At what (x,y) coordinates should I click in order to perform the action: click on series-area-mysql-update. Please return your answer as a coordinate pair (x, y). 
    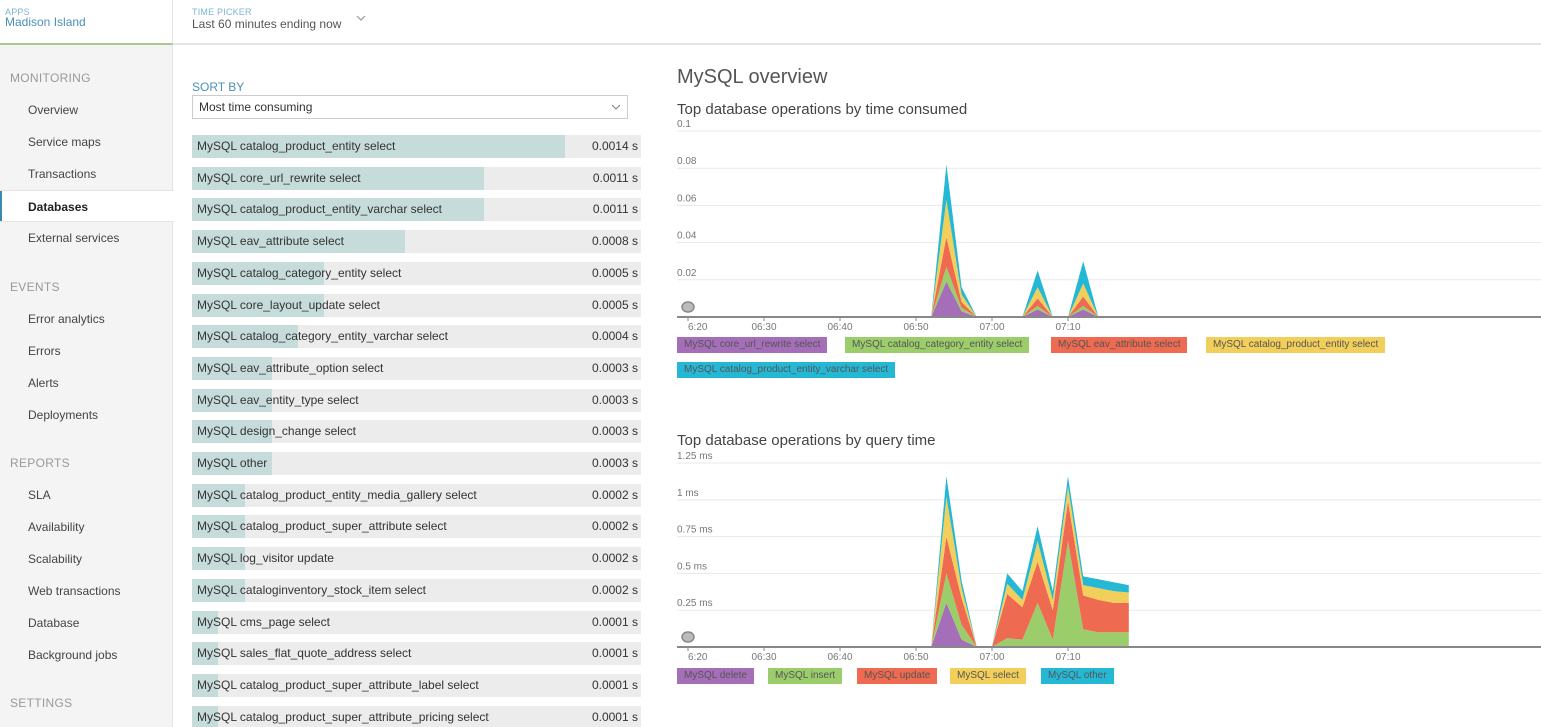
    Looking at the image, I should click on (908, 574).